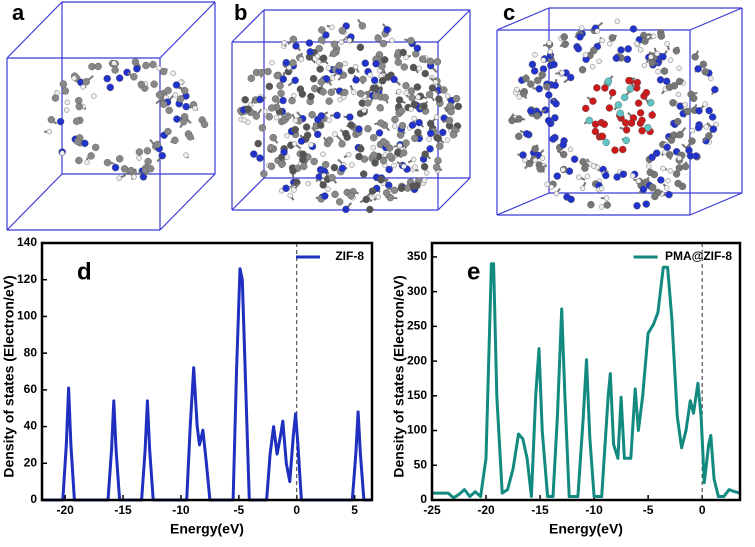  What do you see at coordinates (423, 499) in the screenshot?
I see `y-tick-label: 0` at bounding box center [423, 499].